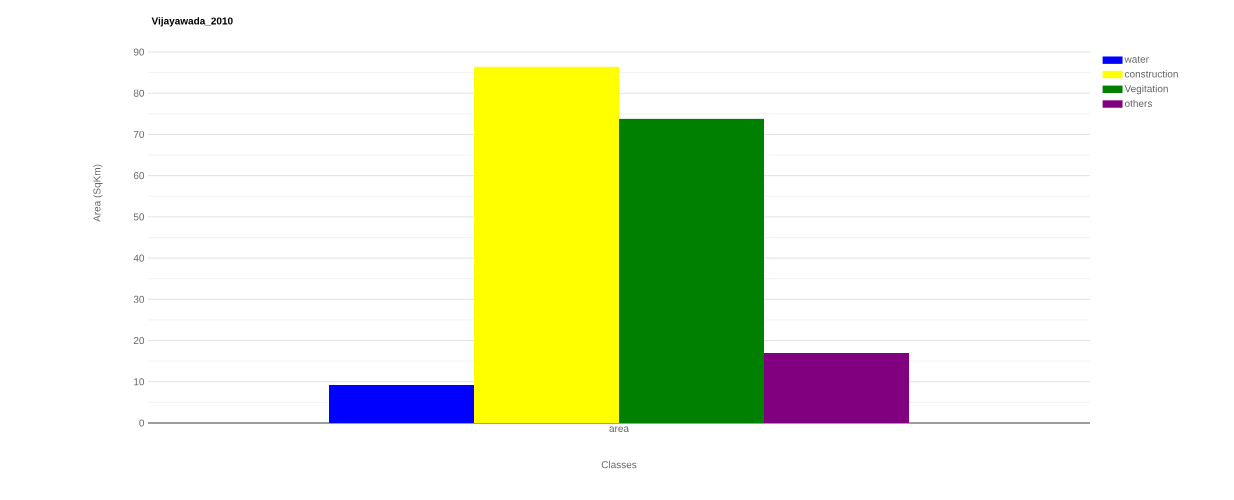 The height and width of the screenshot is (500, 1234). What do you see at coordinates (619, 429) in the screenshot?
I see `x-tick-label: area` at bounding box center [619, 429].